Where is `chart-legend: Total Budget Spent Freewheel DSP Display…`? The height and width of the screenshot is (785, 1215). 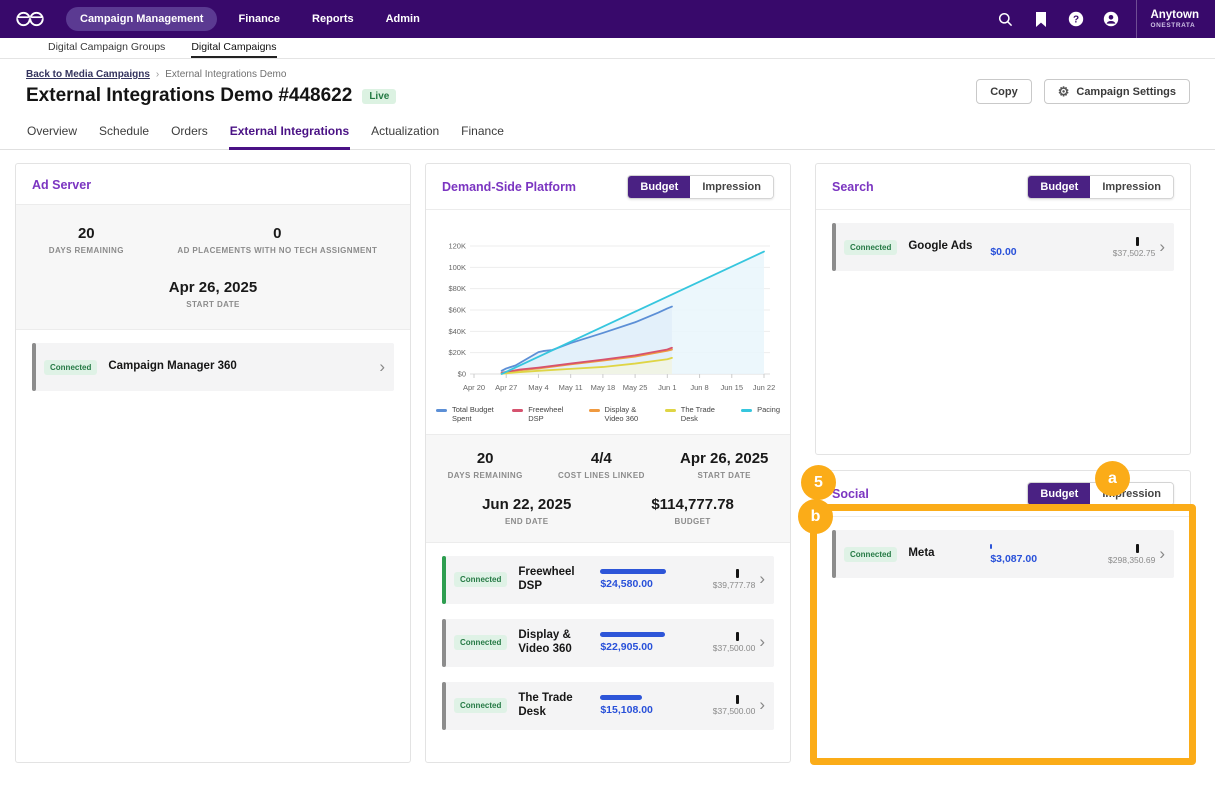
chart-legend: Total Budget Spent Freewheel DSP Display… is located at coordinates (608, 419).